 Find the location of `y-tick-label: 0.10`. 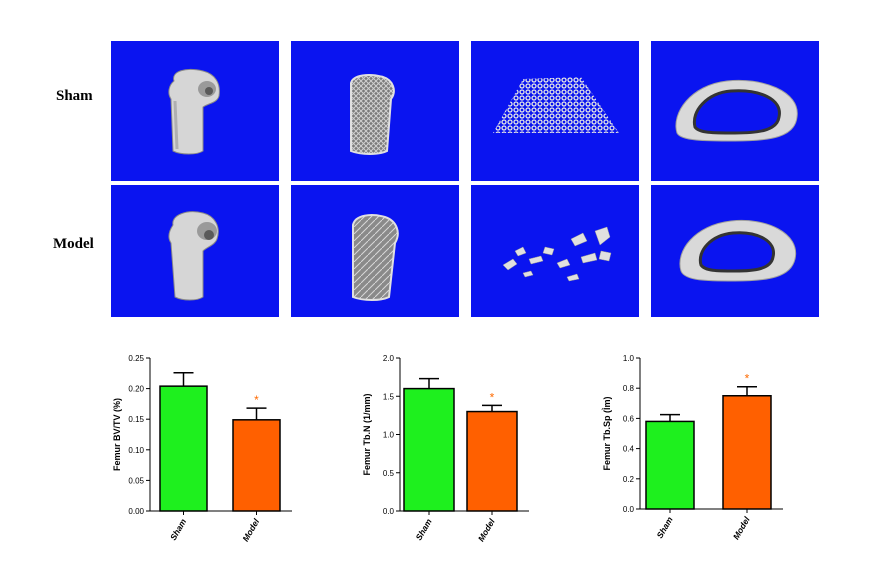

y-tick-label: 0.10 is located at coordinates (136, 450).